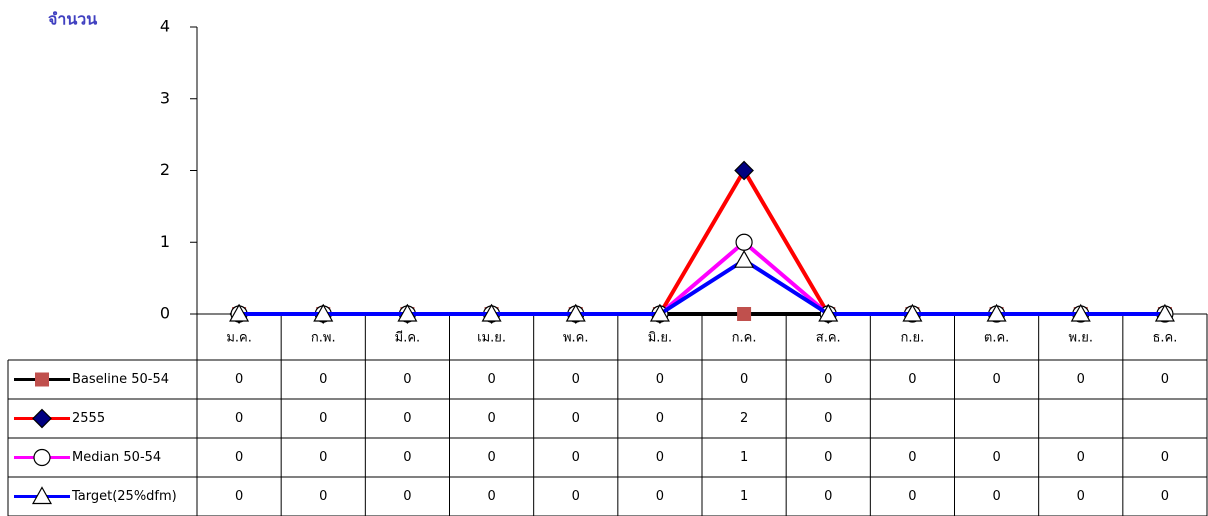  What do you see at coordinates (165, 313) in the screenshot?
I see `y-tick-label: 0` at bounding box center [165, 313].